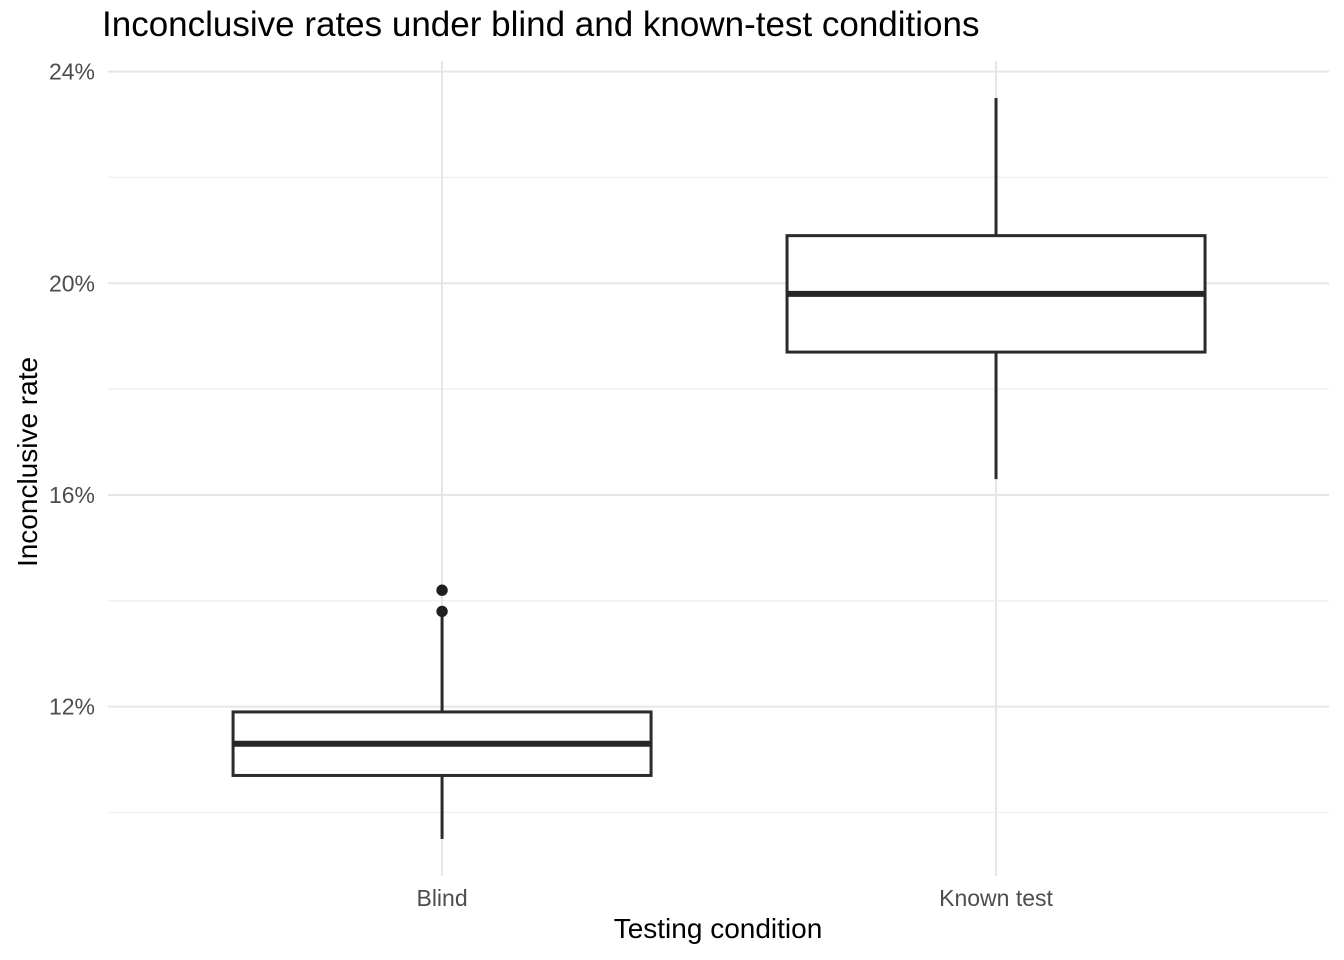 The image size is (1344, 960). I want to click on x-axis-title-wrap: Testing condition, so click(672, 929).